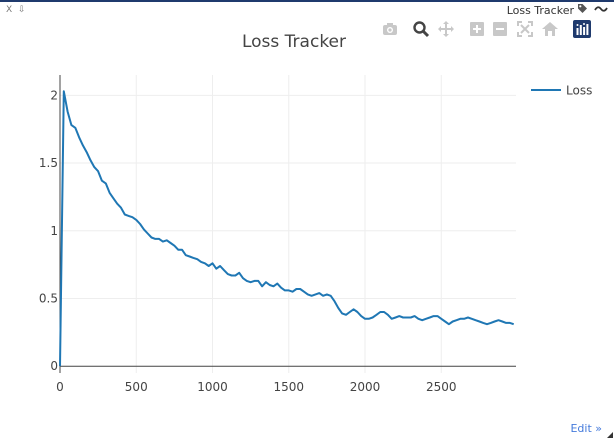  I want to click on window-title: Loss Tracker, so click(540, 10).